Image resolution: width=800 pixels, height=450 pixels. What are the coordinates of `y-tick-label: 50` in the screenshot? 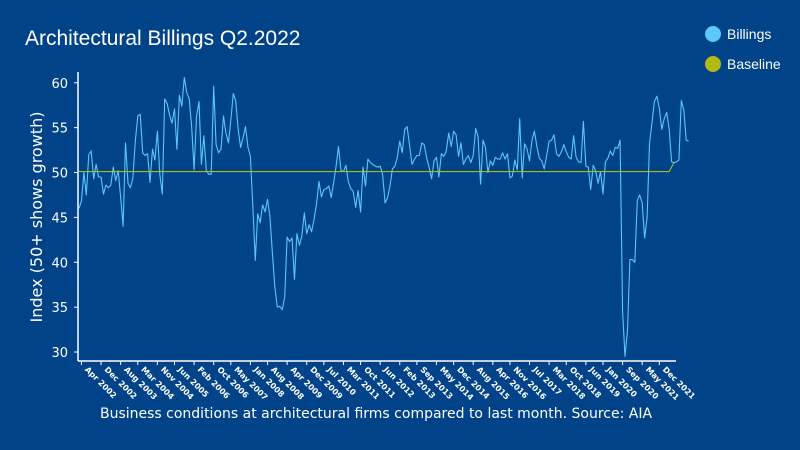 It's located at (59, 174).